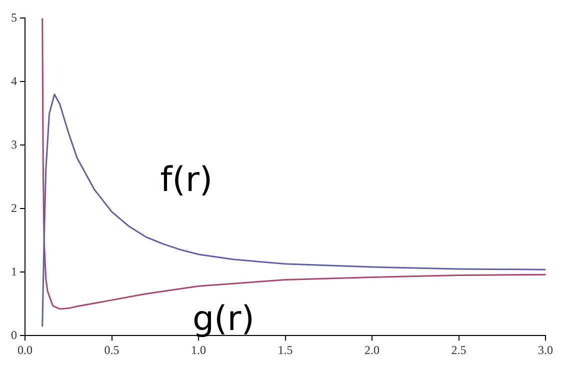  What do you see at coordinates (112, 349) in the screenshot?
I see `x-tick-label: 0.5` at bounding box center [112, 349].